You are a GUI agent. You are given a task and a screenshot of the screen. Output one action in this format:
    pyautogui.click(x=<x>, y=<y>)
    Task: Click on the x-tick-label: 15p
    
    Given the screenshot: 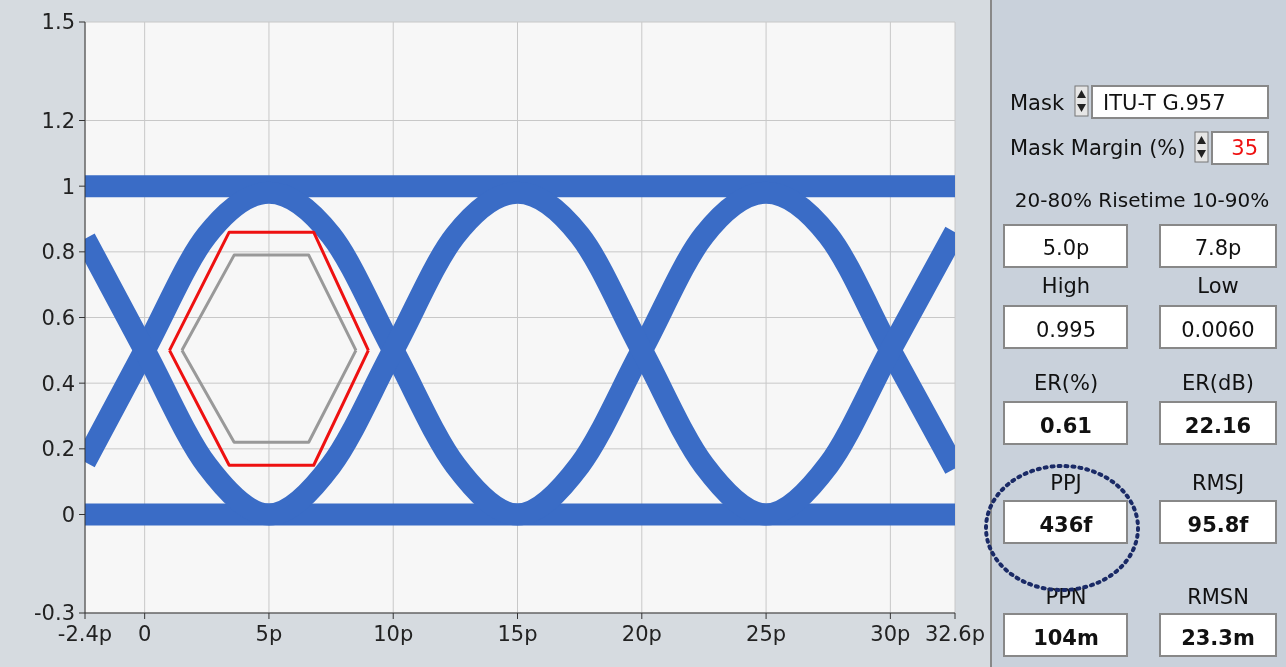 What is the action you would take?
    pyautogui.click(x=517, y=634)
    